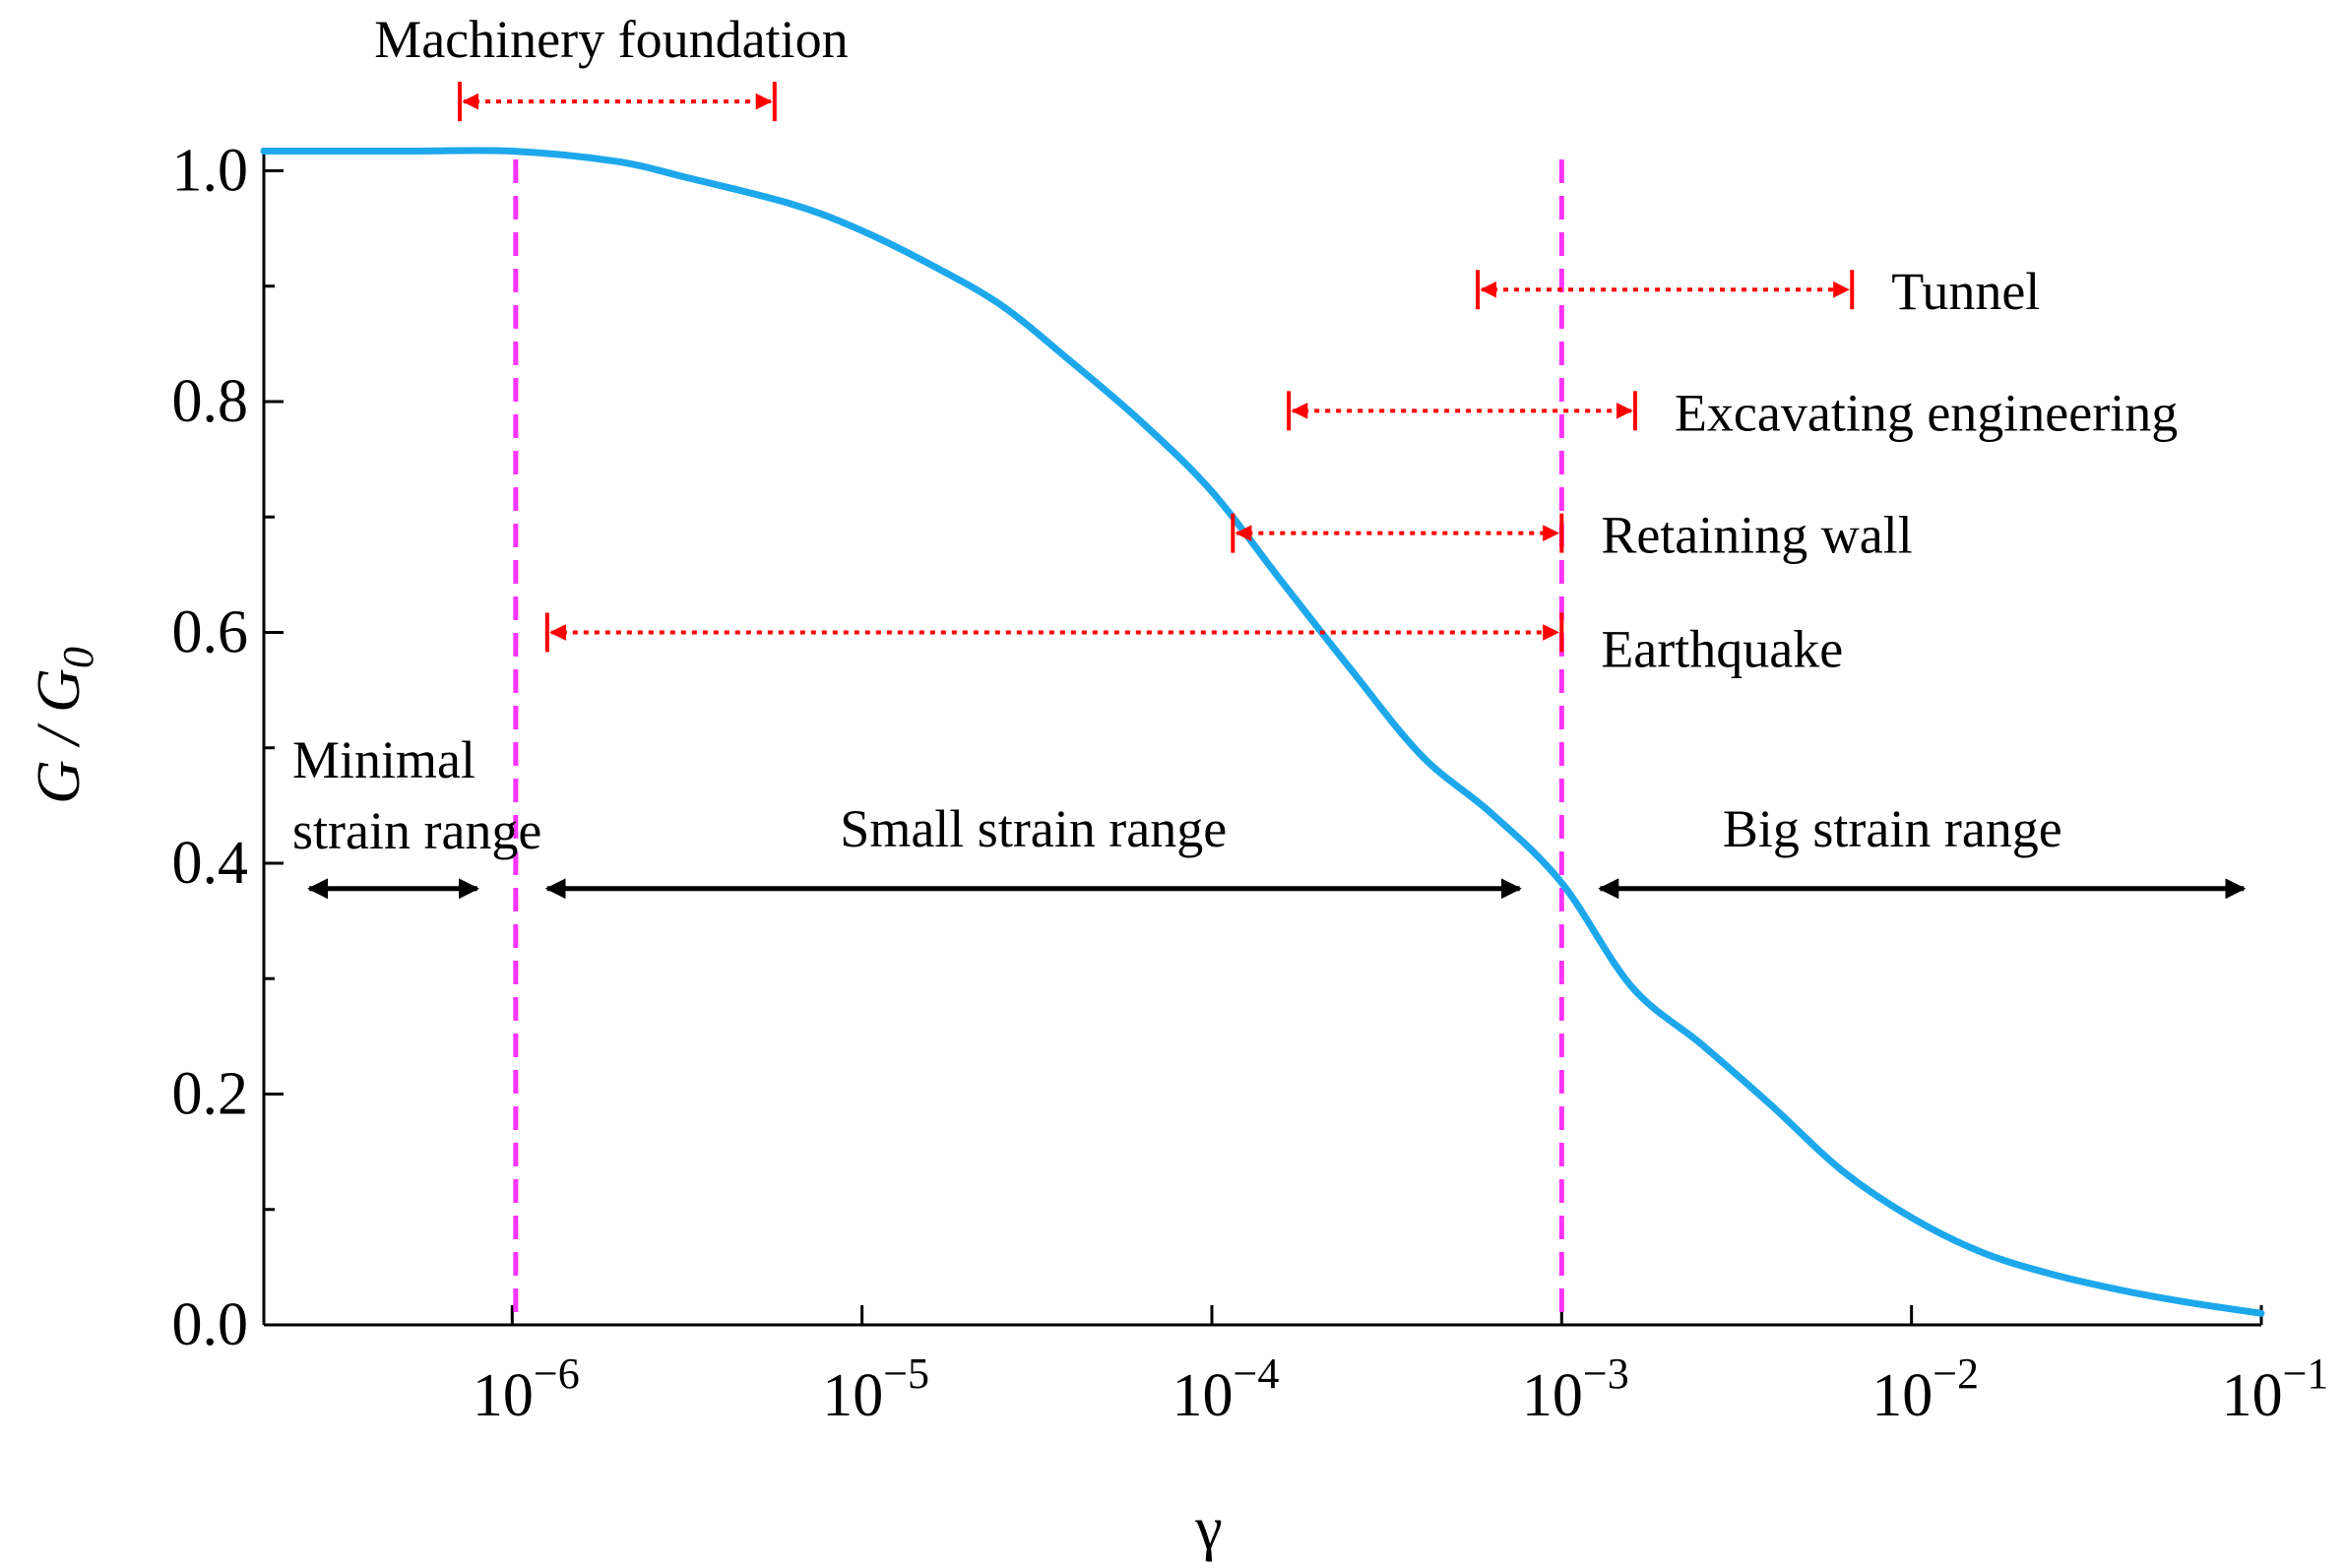  Describe the element at coordinates (1925, 1389) in the screenshot. I see `x-tick-label: 10⁻²` at that location.